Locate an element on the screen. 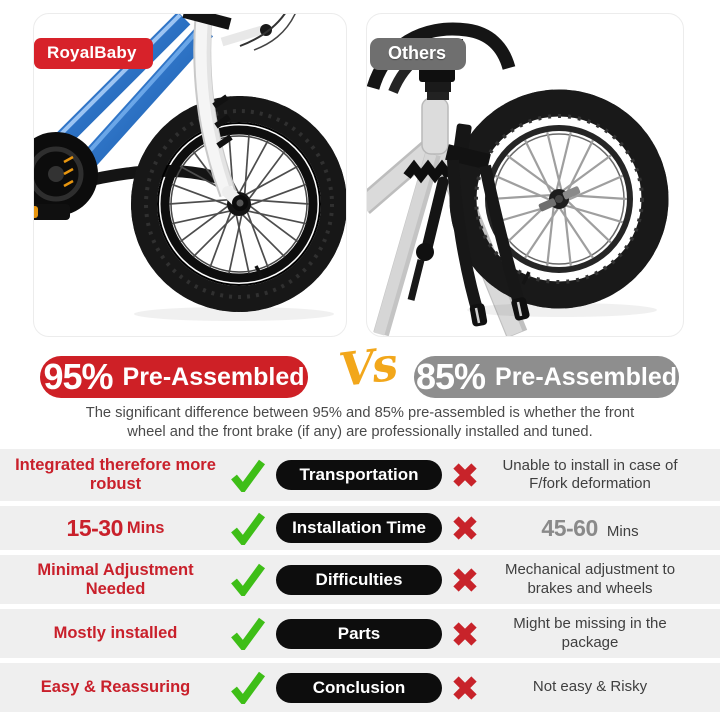  royalbaby-advantage: Integrated therefore more robust is located at coordinates (112, 475).